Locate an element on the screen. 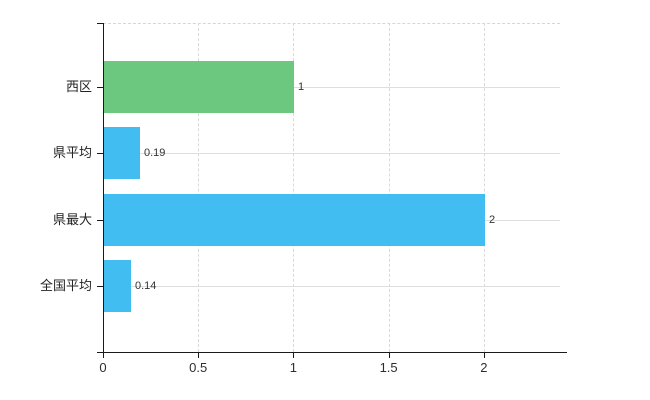 The height and width of the screenshot is (400, 650). bar-value-label: 0.14 is located at coordinates (146, 286).